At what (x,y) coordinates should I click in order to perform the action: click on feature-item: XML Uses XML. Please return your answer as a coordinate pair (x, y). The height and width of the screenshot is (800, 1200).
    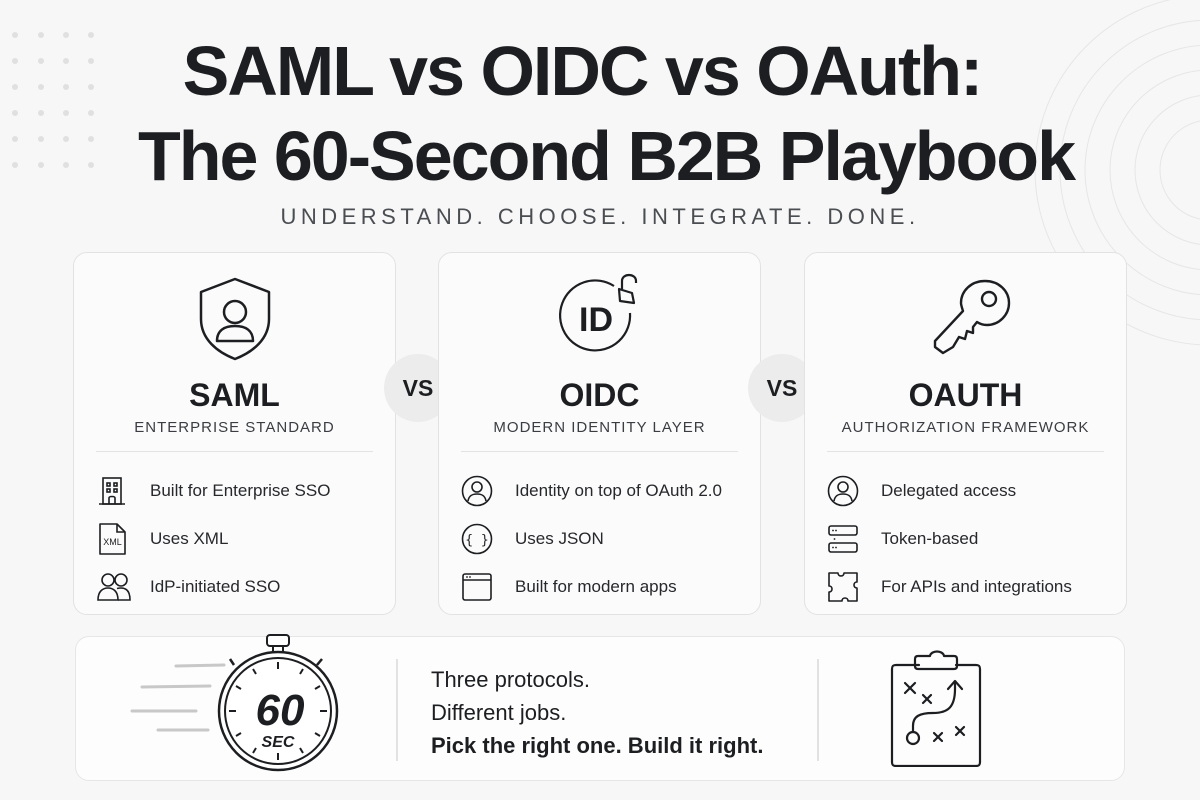
    Looking at the image, I should click on (240, 539).